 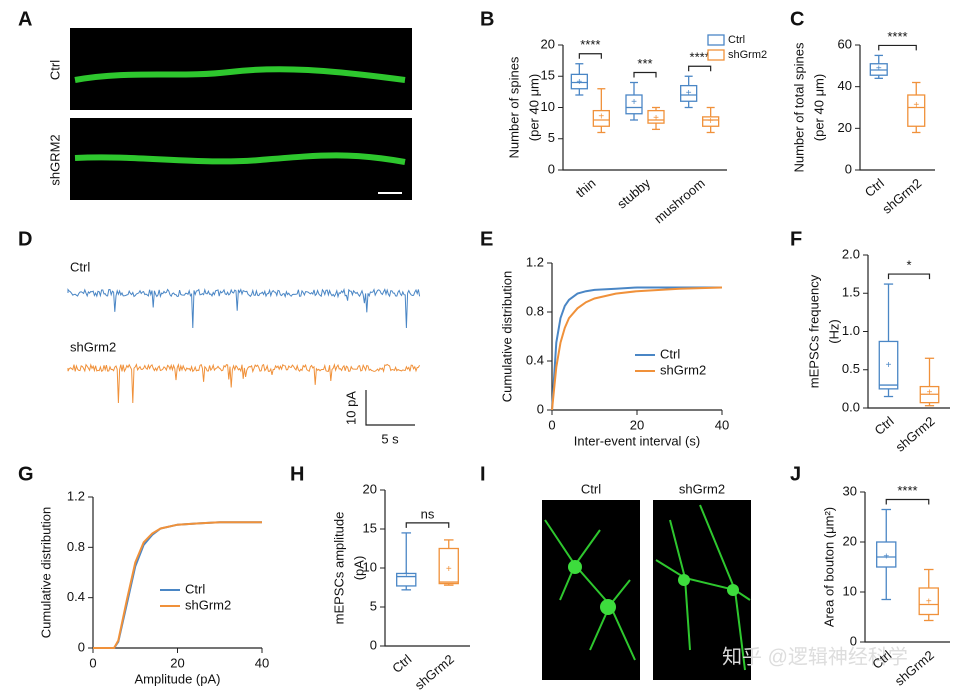 I want to click on y-axis-label: (pA), so click(x=358, y=568).